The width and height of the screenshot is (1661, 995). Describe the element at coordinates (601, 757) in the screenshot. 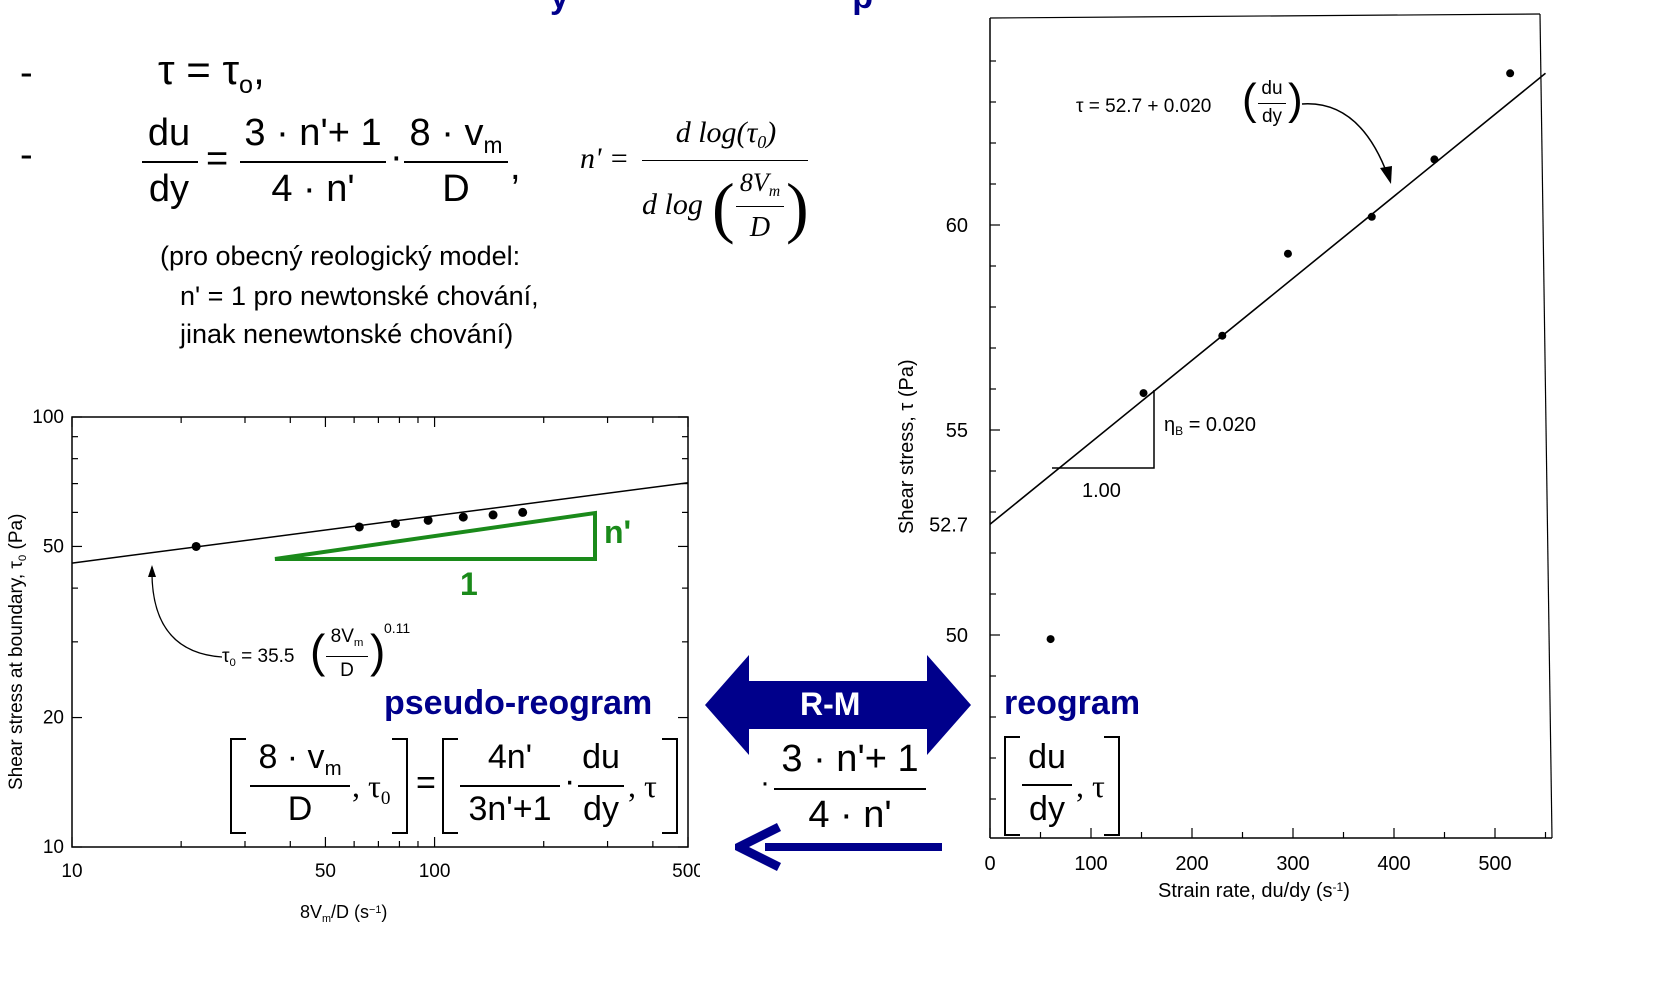

I see `formula-right-num2: du` at that location.